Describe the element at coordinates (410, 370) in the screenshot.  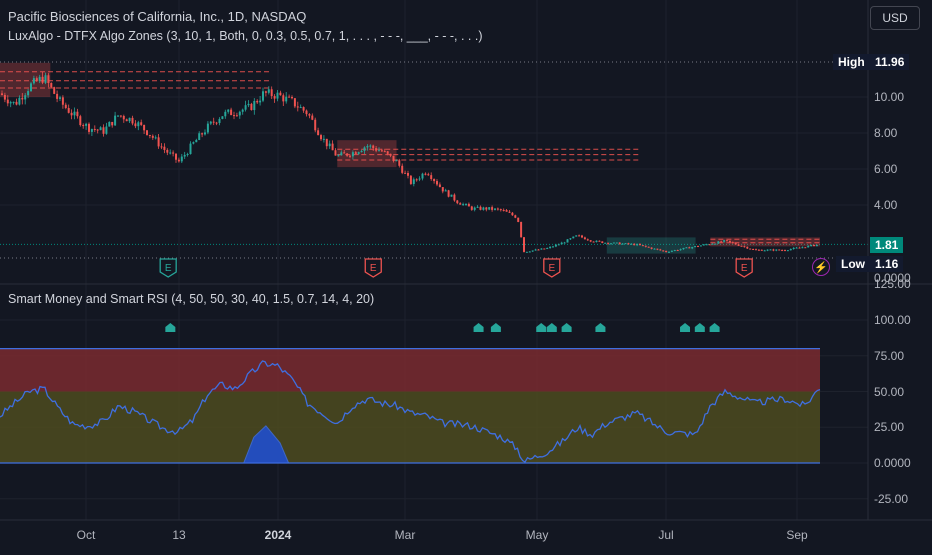
I see `overbought-band` at that location.